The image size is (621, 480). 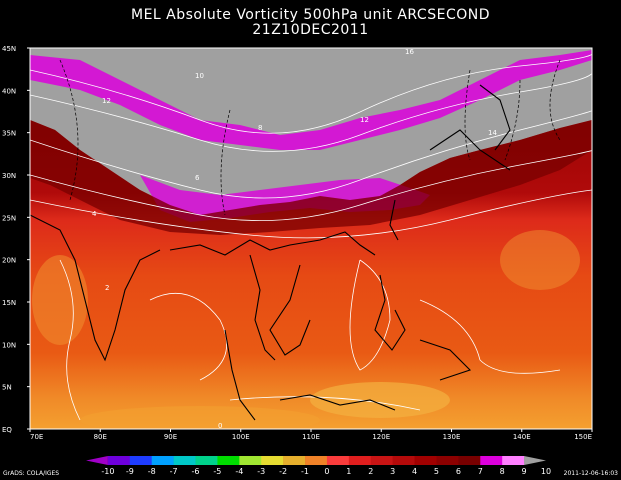 What do you see at coordinates (217, 471) in the screenshot?
I see `colorbar-label: -5` at bounding box center [217, 471].